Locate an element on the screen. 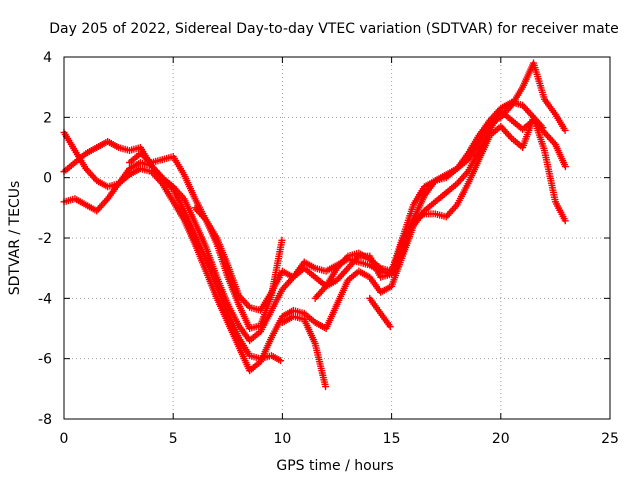  y-tick-label: -4 is located at coordinates (45, 299).